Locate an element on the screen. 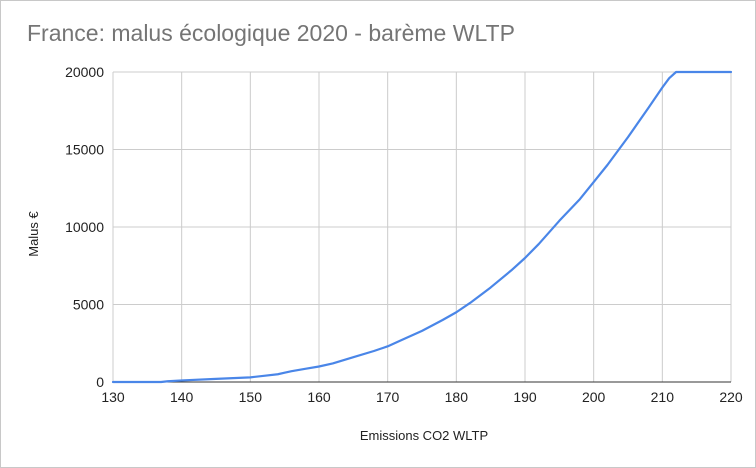 This screenshot has height=468, width=756. x-tick-label: 130 is located at coordinates (113, 397).